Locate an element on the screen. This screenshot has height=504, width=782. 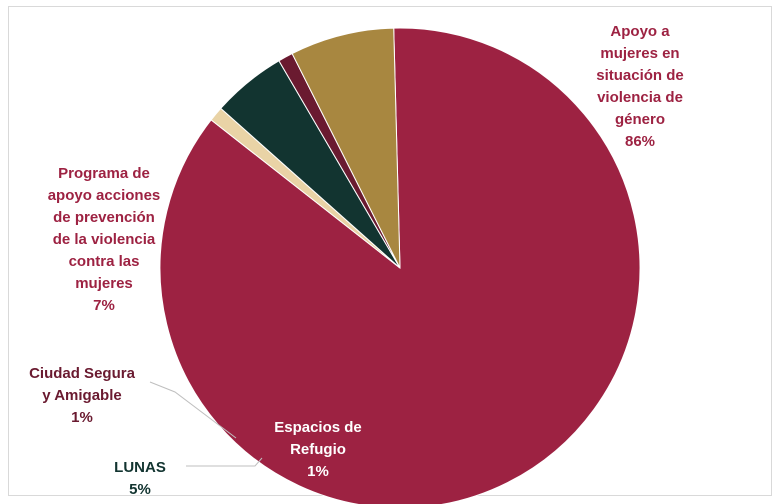
slice-label-1: Espacios de Refugio 1% is located at coordinates (318, 449).